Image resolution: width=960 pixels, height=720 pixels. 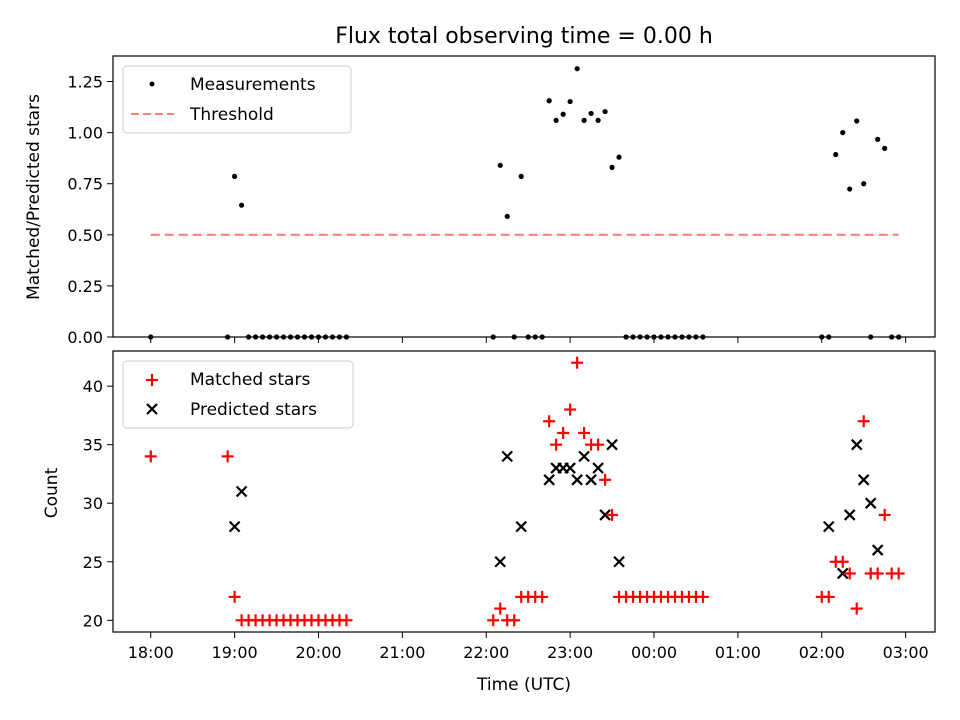 I want to click on bottom-y-tick-label: 30, so click(x=93, y=503).